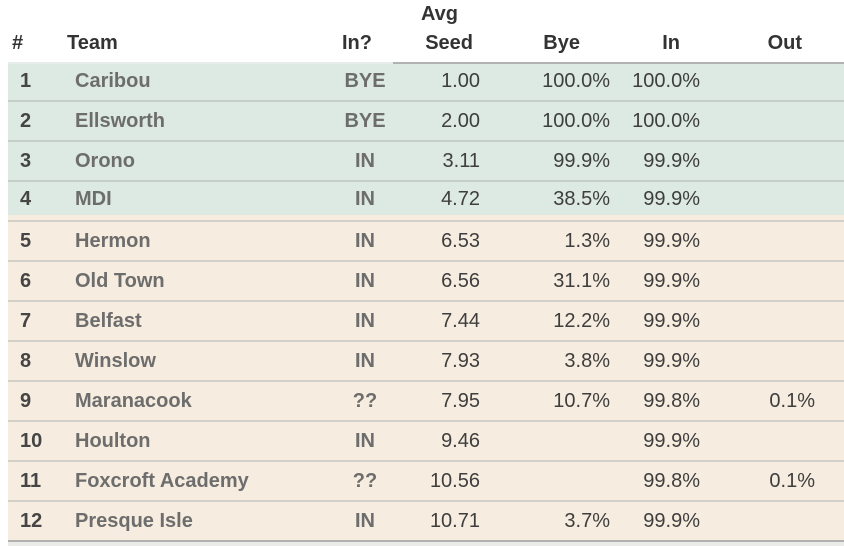 The image size is (844, 546). What do you see at coordinates (93, 198) in the screenshot?
I see `team-cell: MDI` at bounding box center [93, 198].